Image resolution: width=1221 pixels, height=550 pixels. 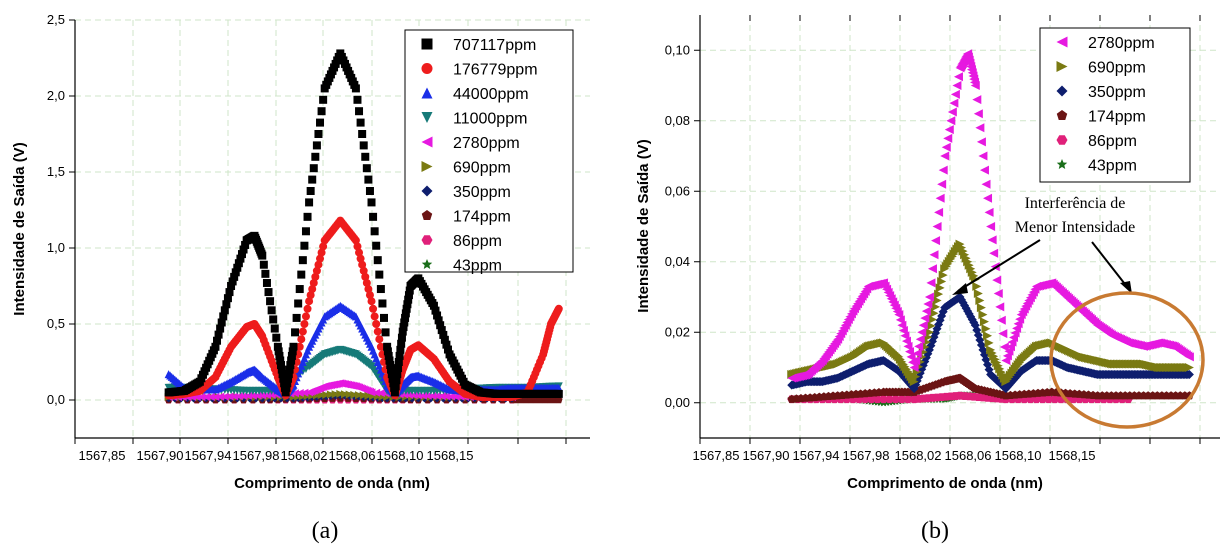 I want to click on legend-label: 690ppm, so click(x=482, y=168).